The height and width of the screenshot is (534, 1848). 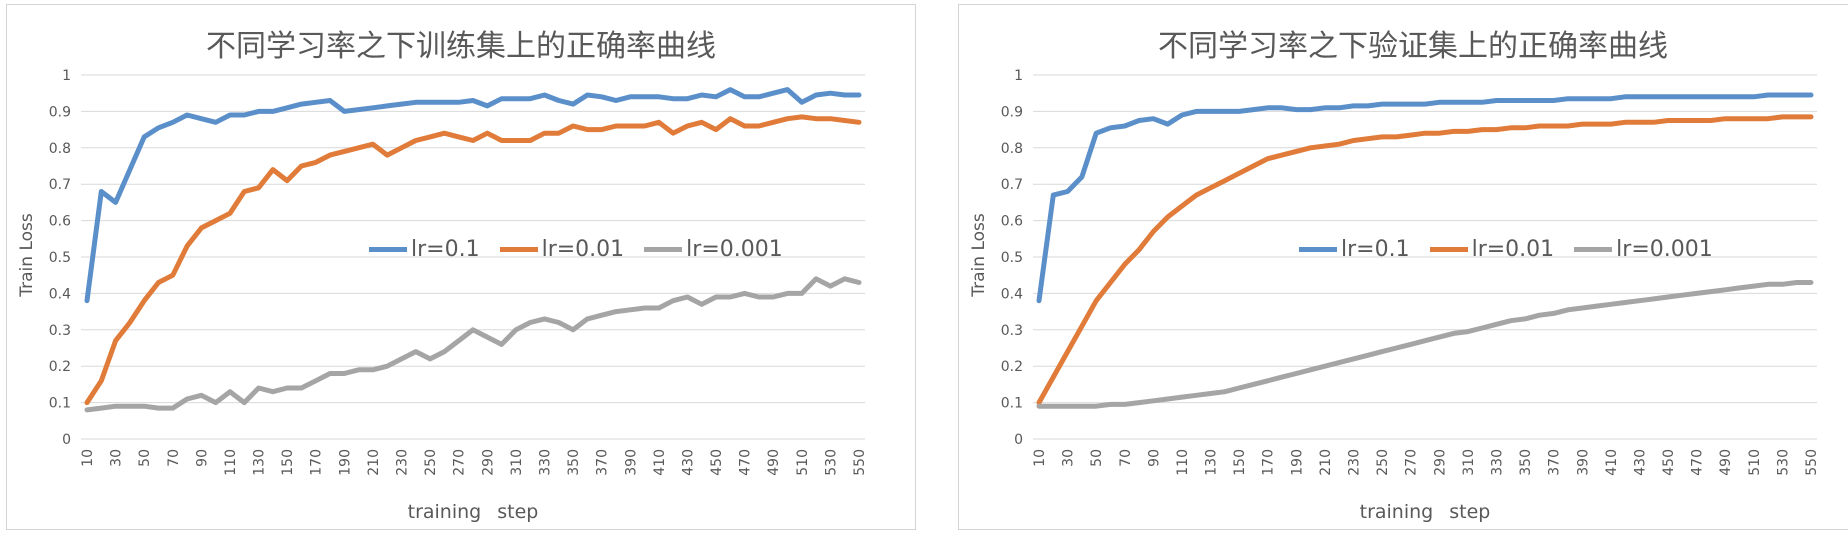 I want to click on y-tick-label: 0.4, so click(x=1012, y=294).